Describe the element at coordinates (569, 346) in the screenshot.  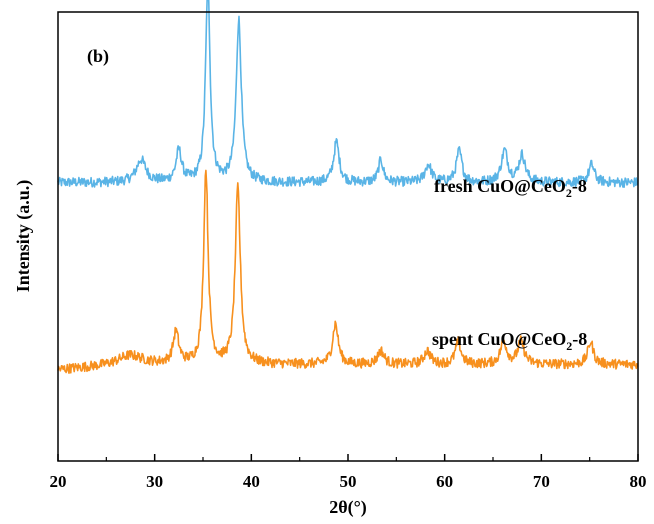
I see `series-label-spent-sub: 2` at that location.